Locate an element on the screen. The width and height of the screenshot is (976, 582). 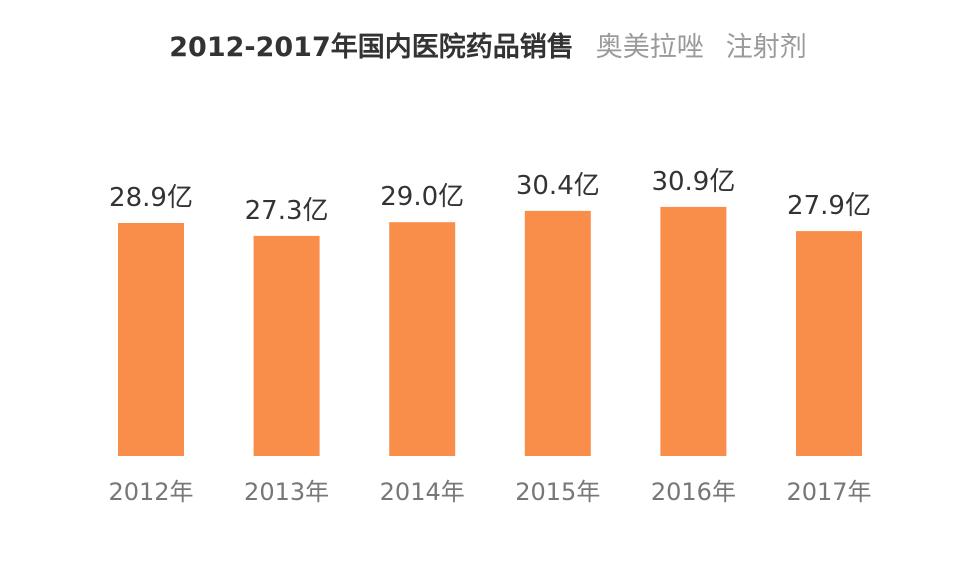
data-label-2012年: 28.9亿 is located at coordinates (151, 198).